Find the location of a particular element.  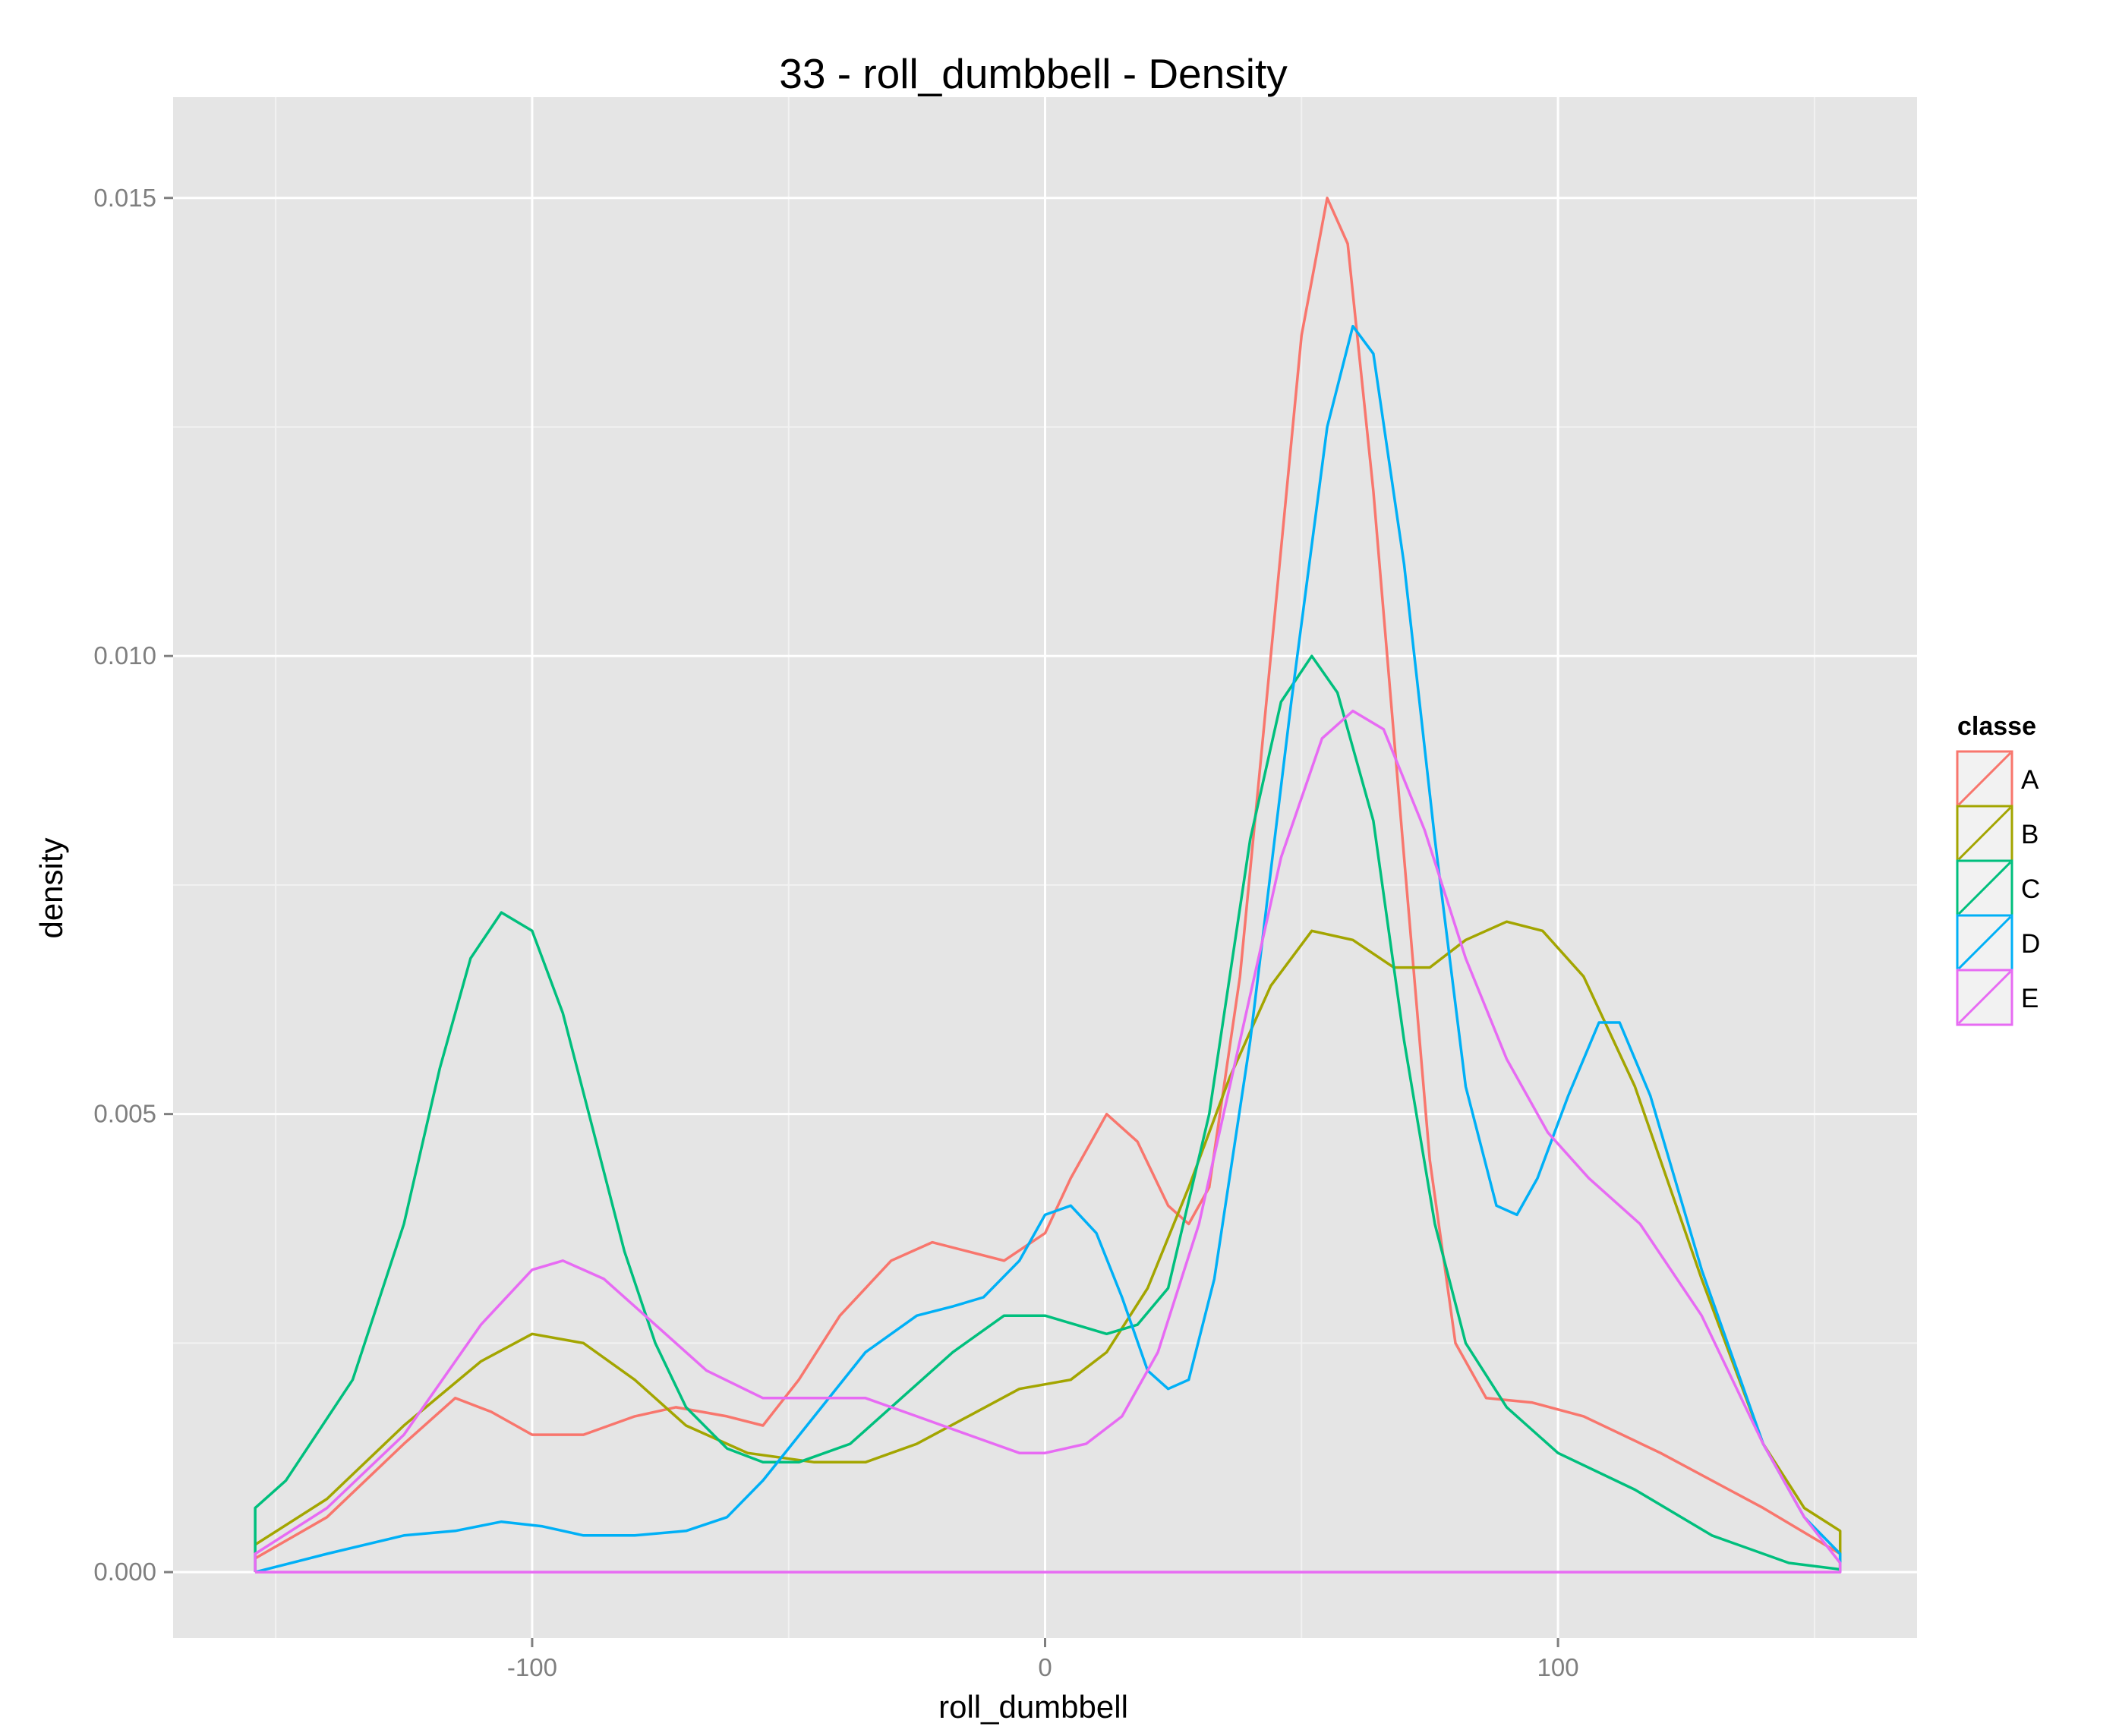

legend-label: C is located at coordinates (2030, 889).